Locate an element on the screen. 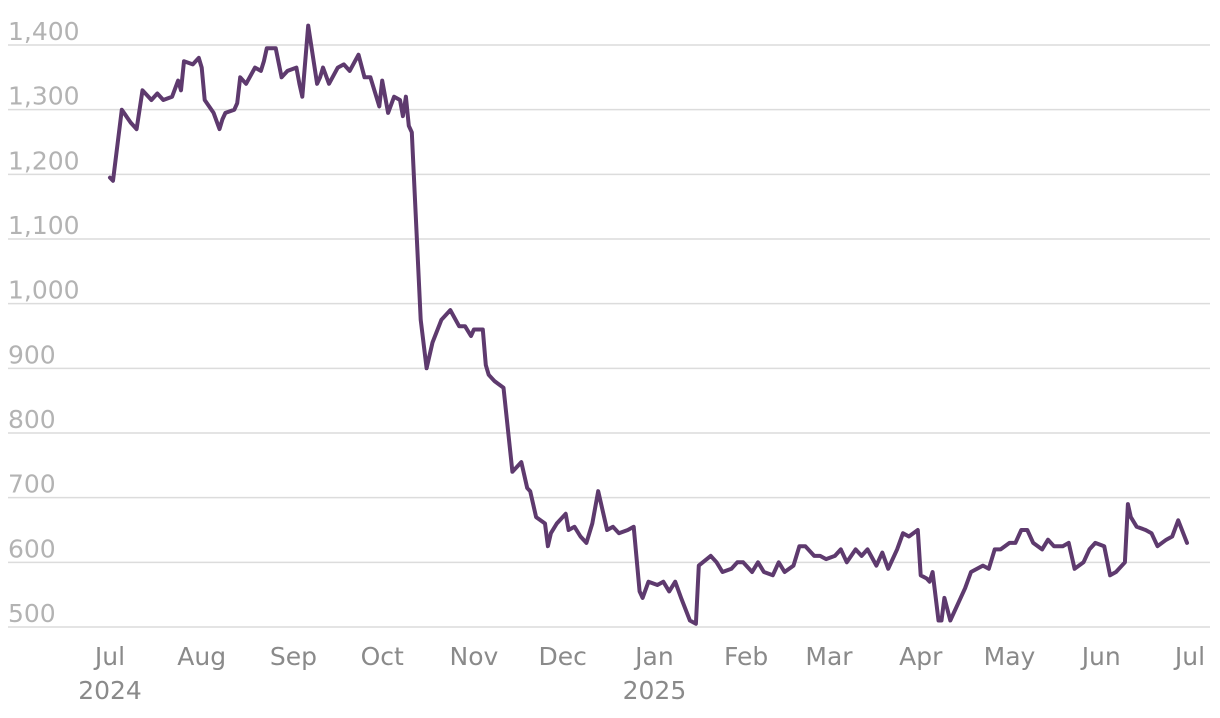 The width and height of the screenshot is (1220, 718). x-tick-year-label: 2024 is located at coordinates (110, 690).